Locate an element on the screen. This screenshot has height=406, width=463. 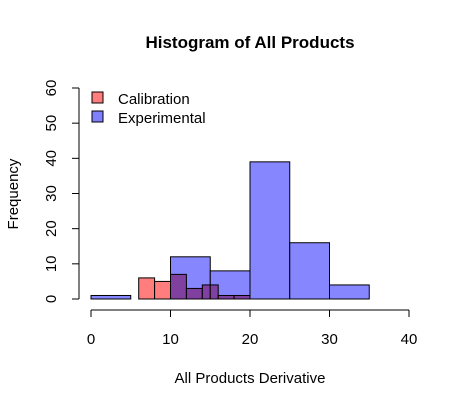
y-tick-label: 50 is located at coordinates (51, 123).